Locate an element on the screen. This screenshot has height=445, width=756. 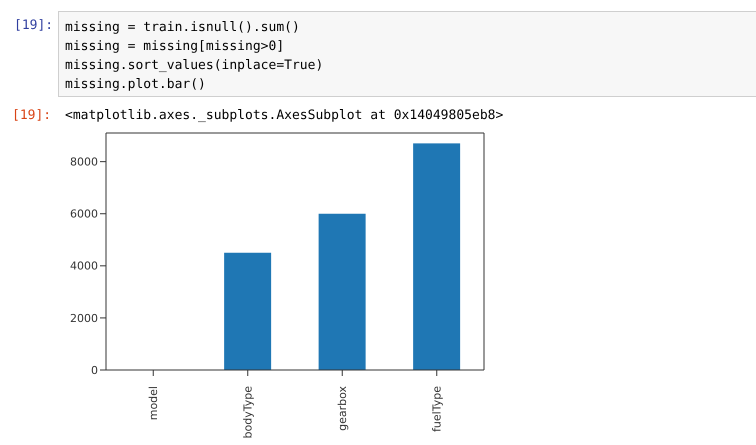
x-tick-label: model is located at coordinates (153, 403).